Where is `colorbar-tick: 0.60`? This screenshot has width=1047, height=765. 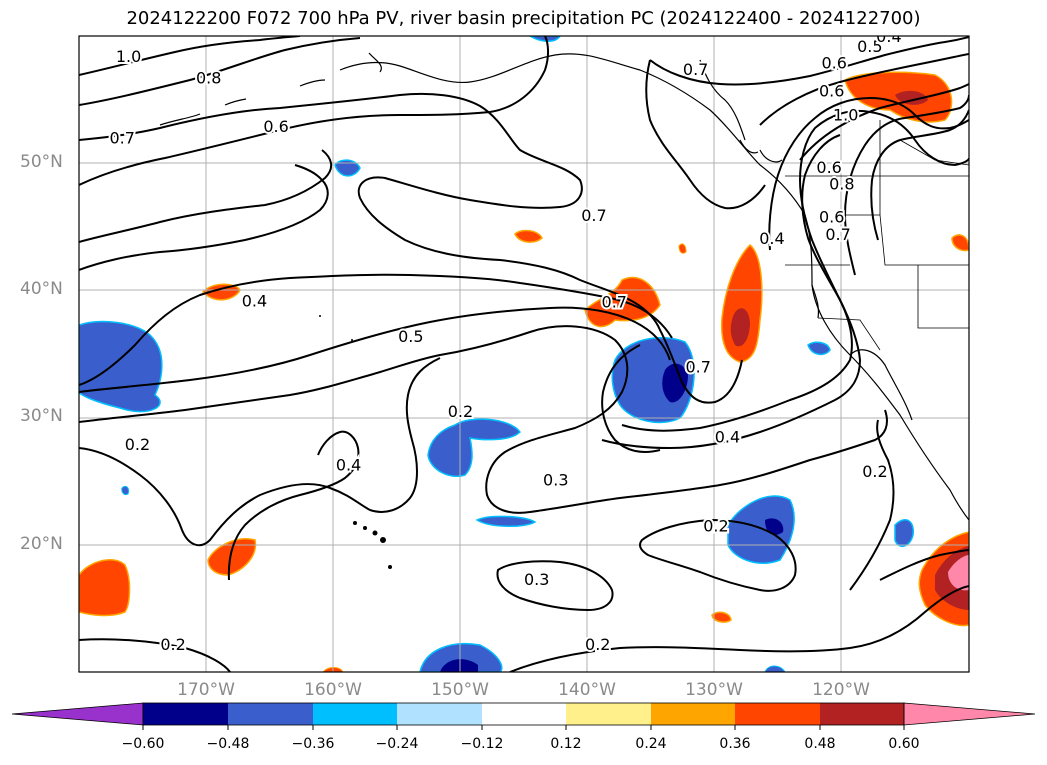 colorbar-tick: 0.60 is located at coordinates (904, 744).